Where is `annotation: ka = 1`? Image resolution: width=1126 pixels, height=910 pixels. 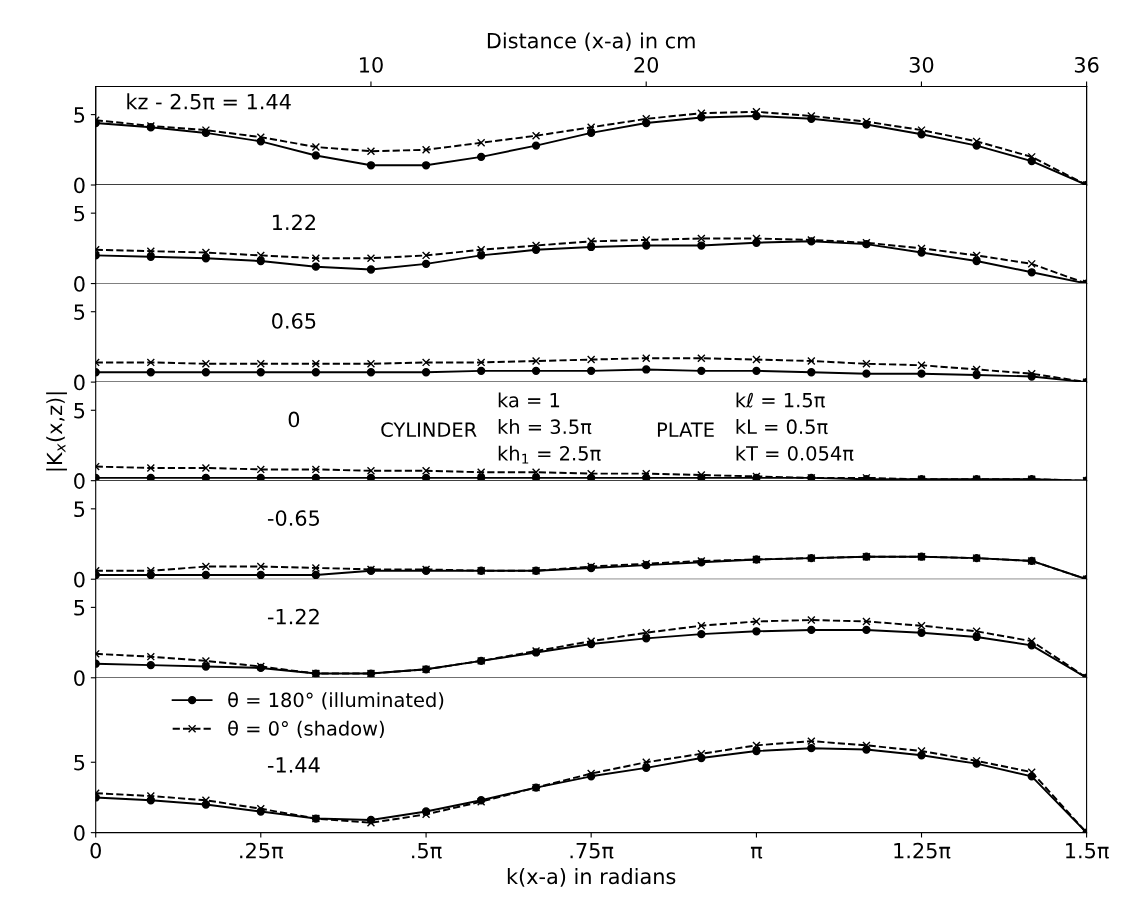
annotation: ka = 1 is located at coordinates (529, 400).